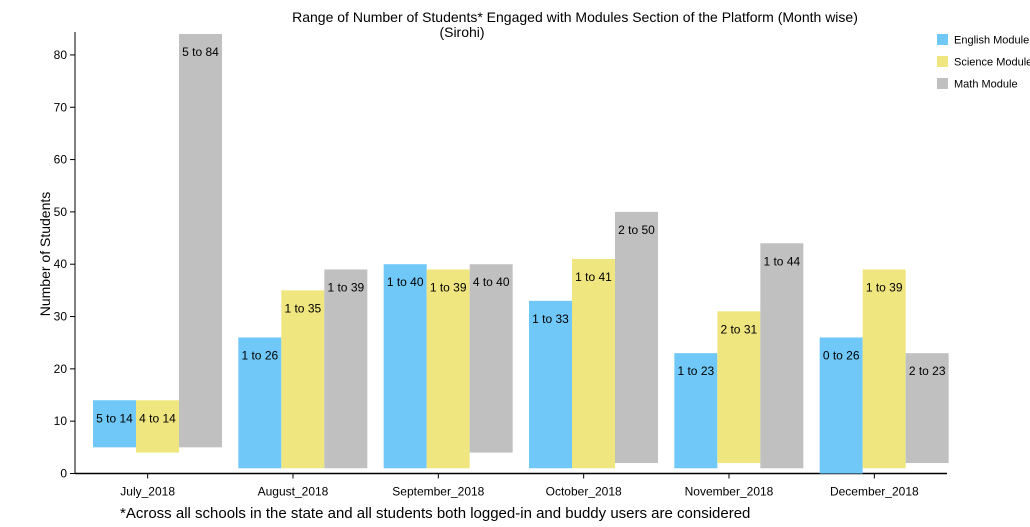  I want to click on y-tick-label: 80, so click(61, 55).